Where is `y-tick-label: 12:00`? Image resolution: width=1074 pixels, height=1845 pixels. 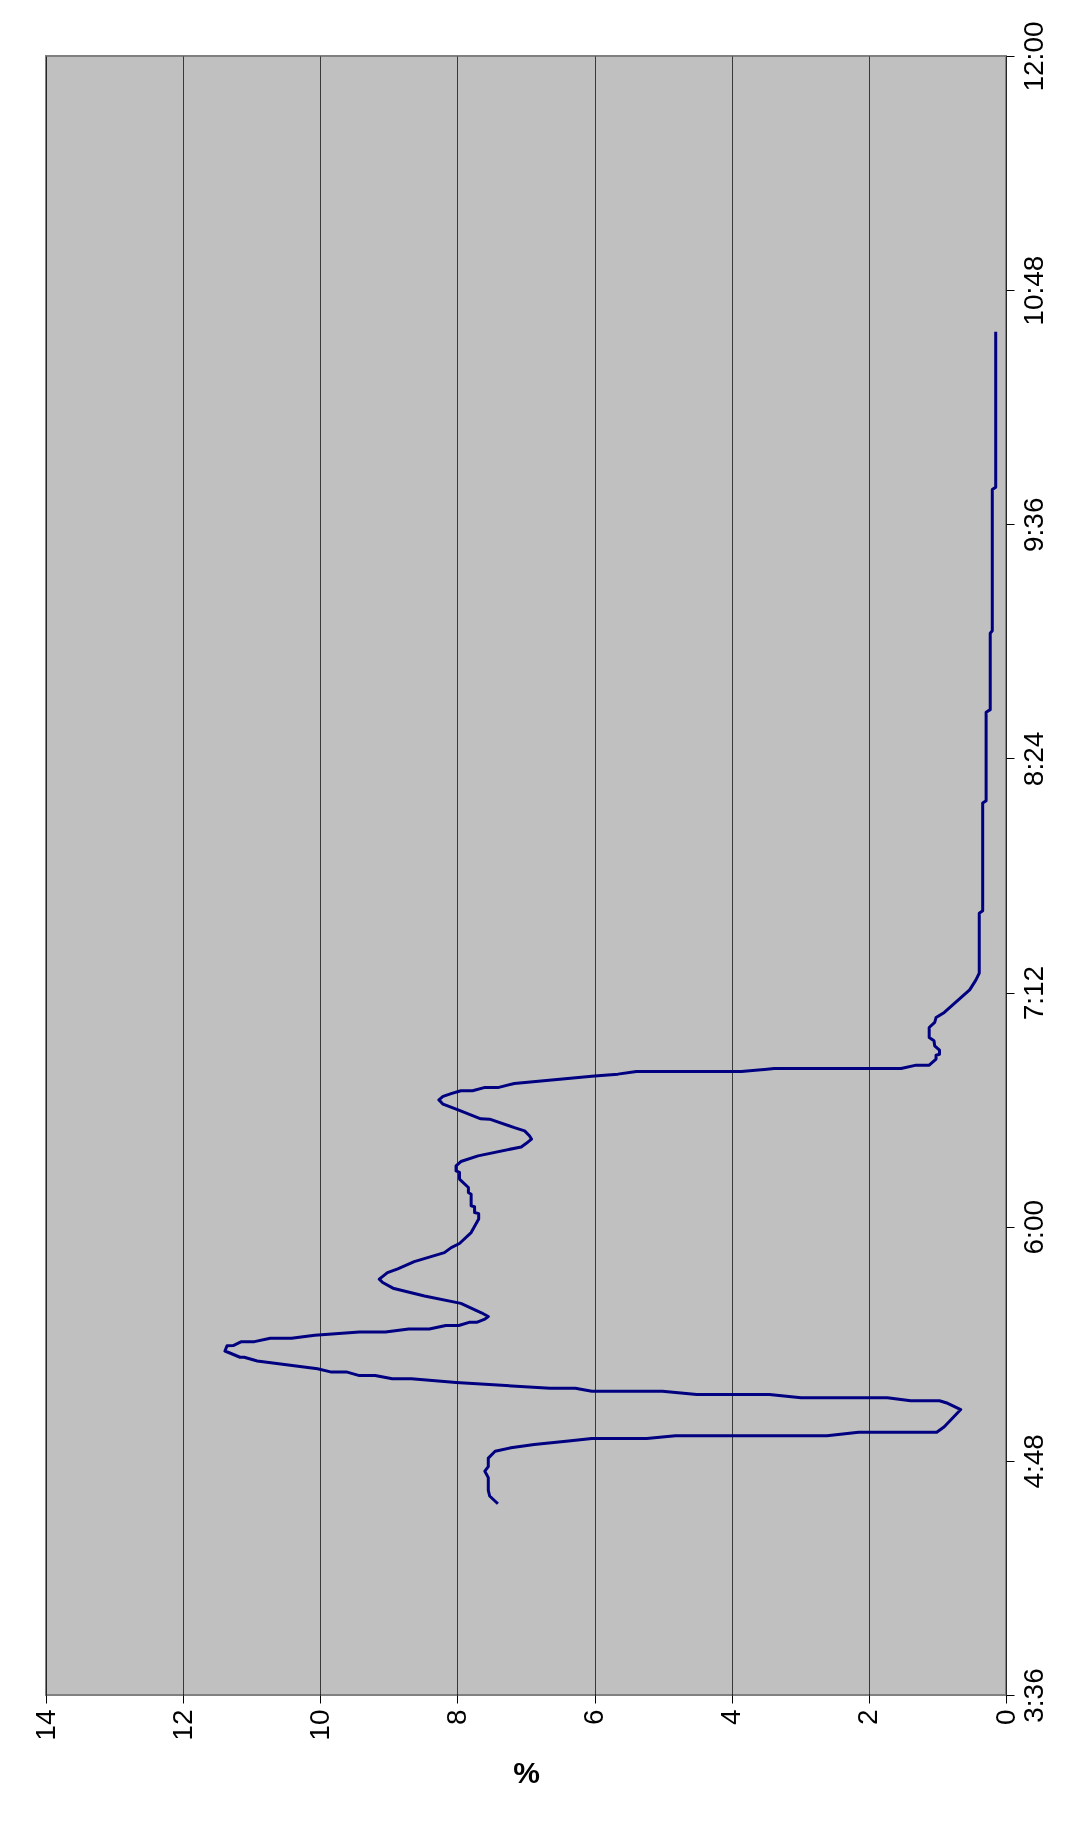 y-tick-label: 12:00 is located at coordinates (1033, 56).